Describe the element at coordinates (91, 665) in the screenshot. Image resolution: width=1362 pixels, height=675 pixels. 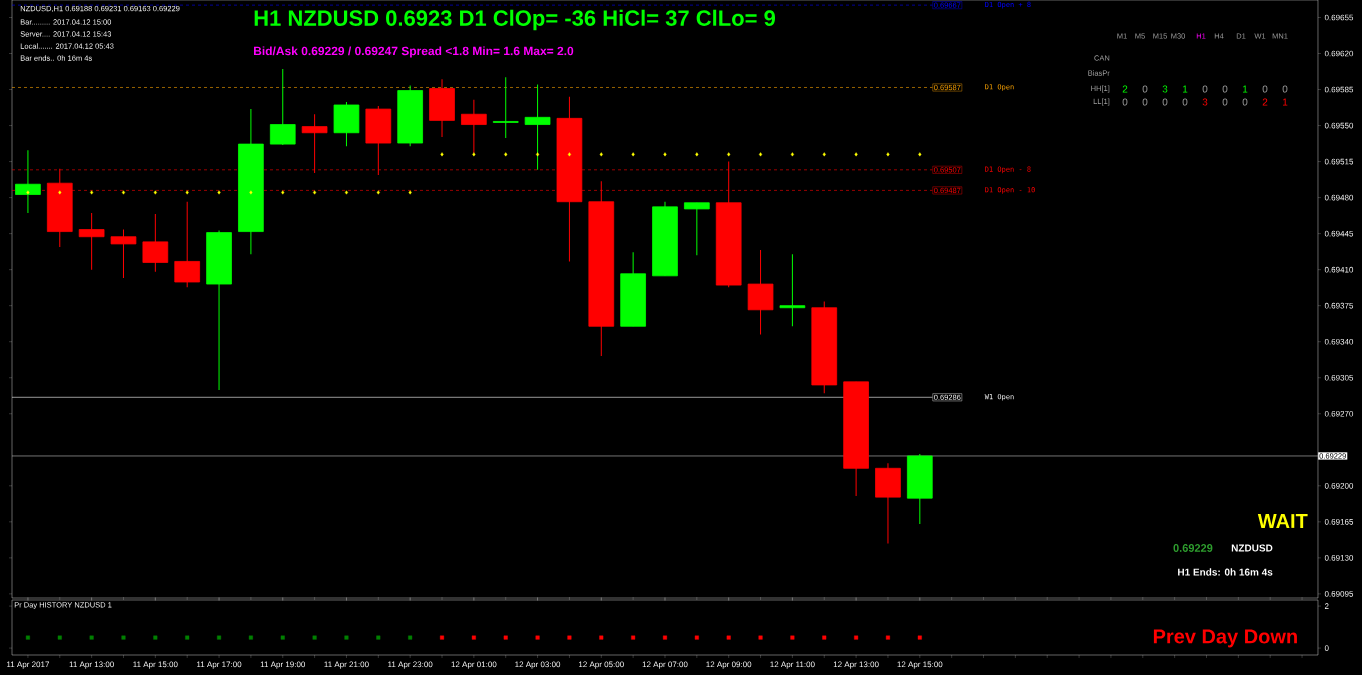
I see `x-tick-label: 11 Apr 13:00` at that location.